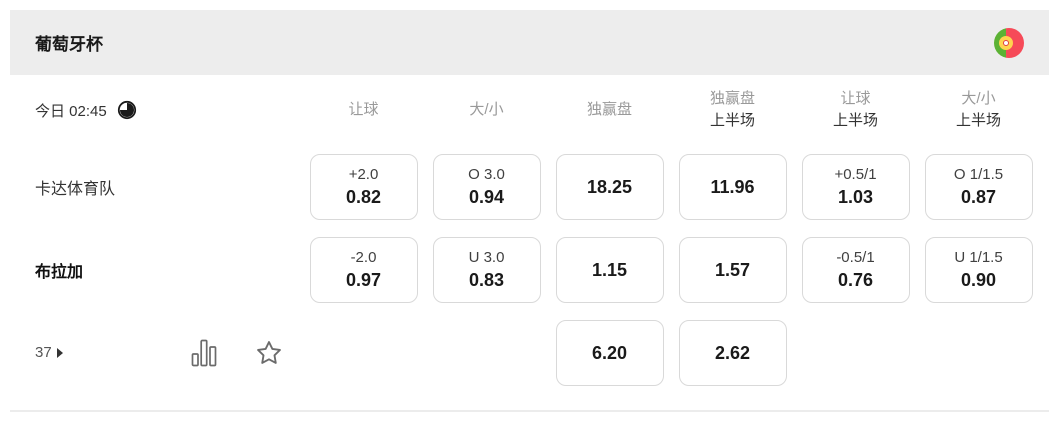  Describe the element at coordinates (609, 269) in the screenshot. I see `odds-moneyline-away: 1.15` at that location.